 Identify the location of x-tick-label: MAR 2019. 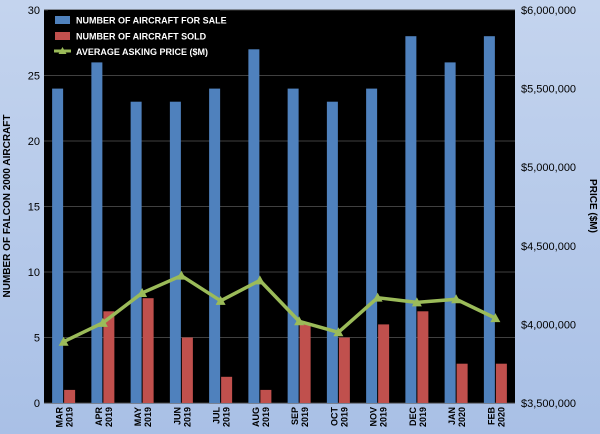
(65, 417).